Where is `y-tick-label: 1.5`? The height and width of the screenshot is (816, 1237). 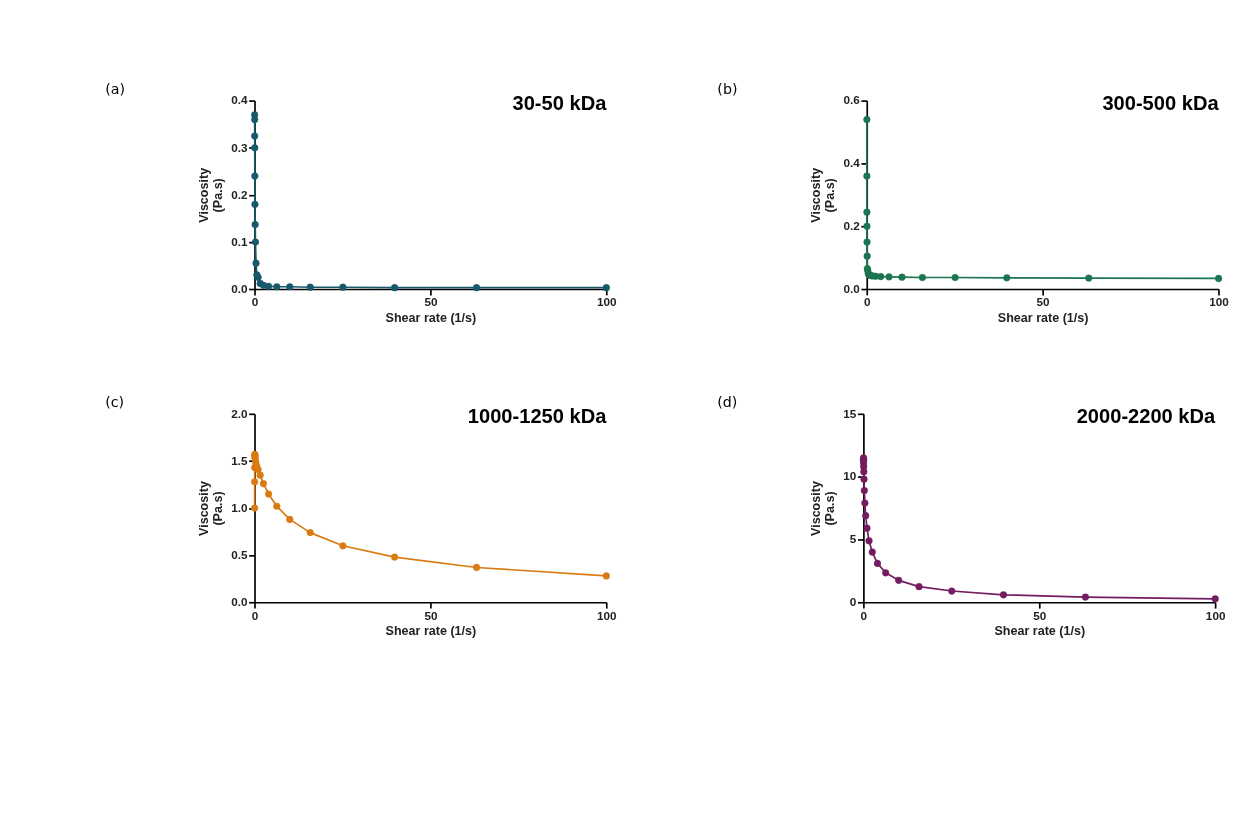 y-tick-label: 1.5 is located at coordinates (239, 460).